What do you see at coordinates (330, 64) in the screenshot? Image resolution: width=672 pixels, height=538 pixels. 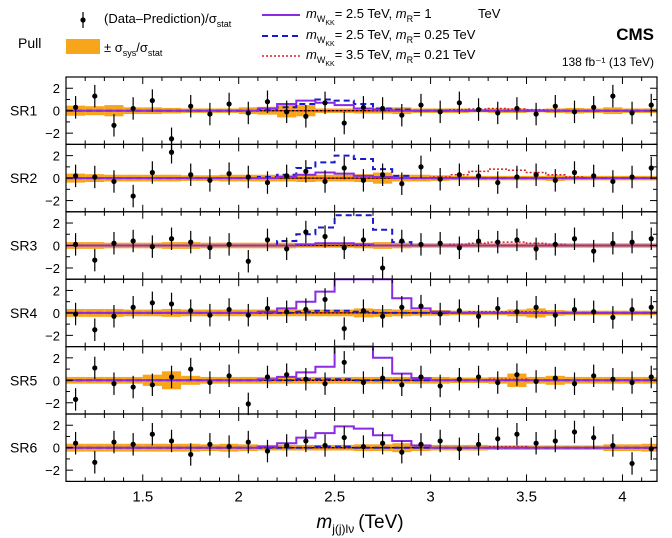 I see `legend-sig3-kk: KK` at bounding box center [330, 64].